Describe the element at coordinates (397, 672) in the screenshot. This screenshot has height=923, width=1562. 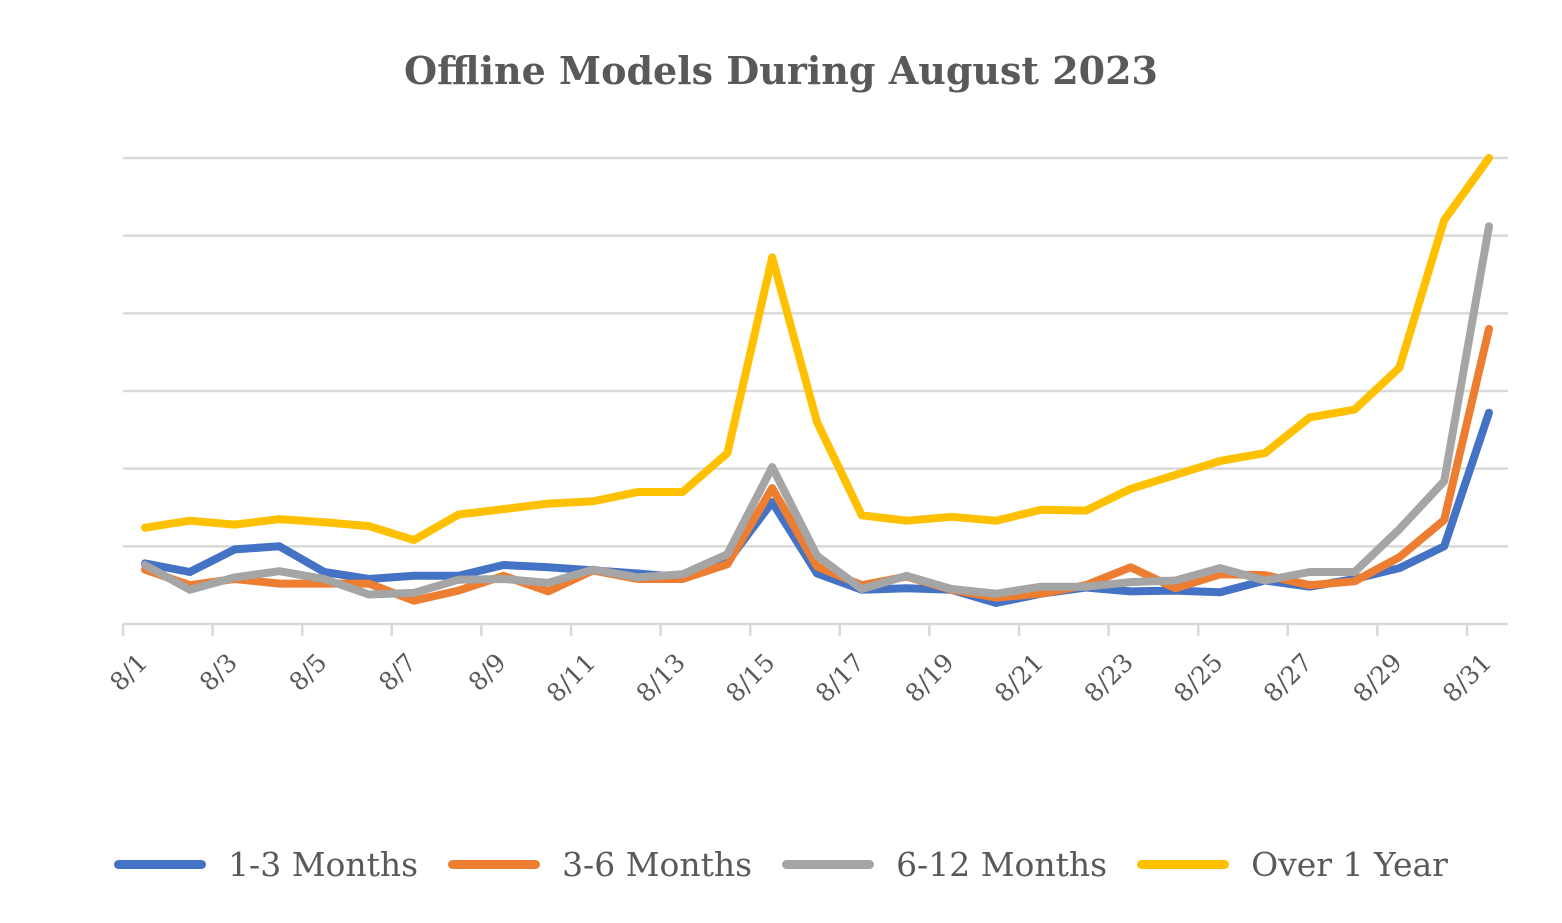
I see `x-tick-label: 8/7` at that location.